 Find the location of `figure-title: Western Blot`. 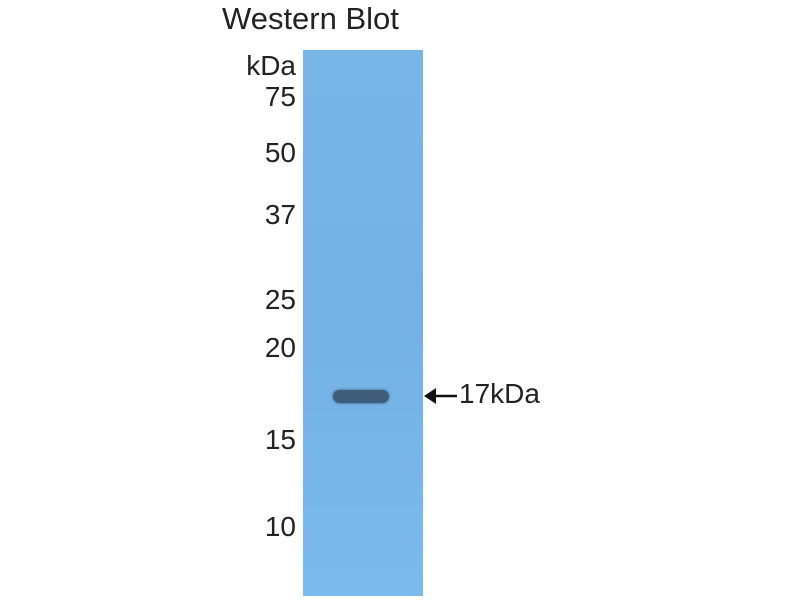

figure-title: Western Blot is located at coordinates (310, 18).